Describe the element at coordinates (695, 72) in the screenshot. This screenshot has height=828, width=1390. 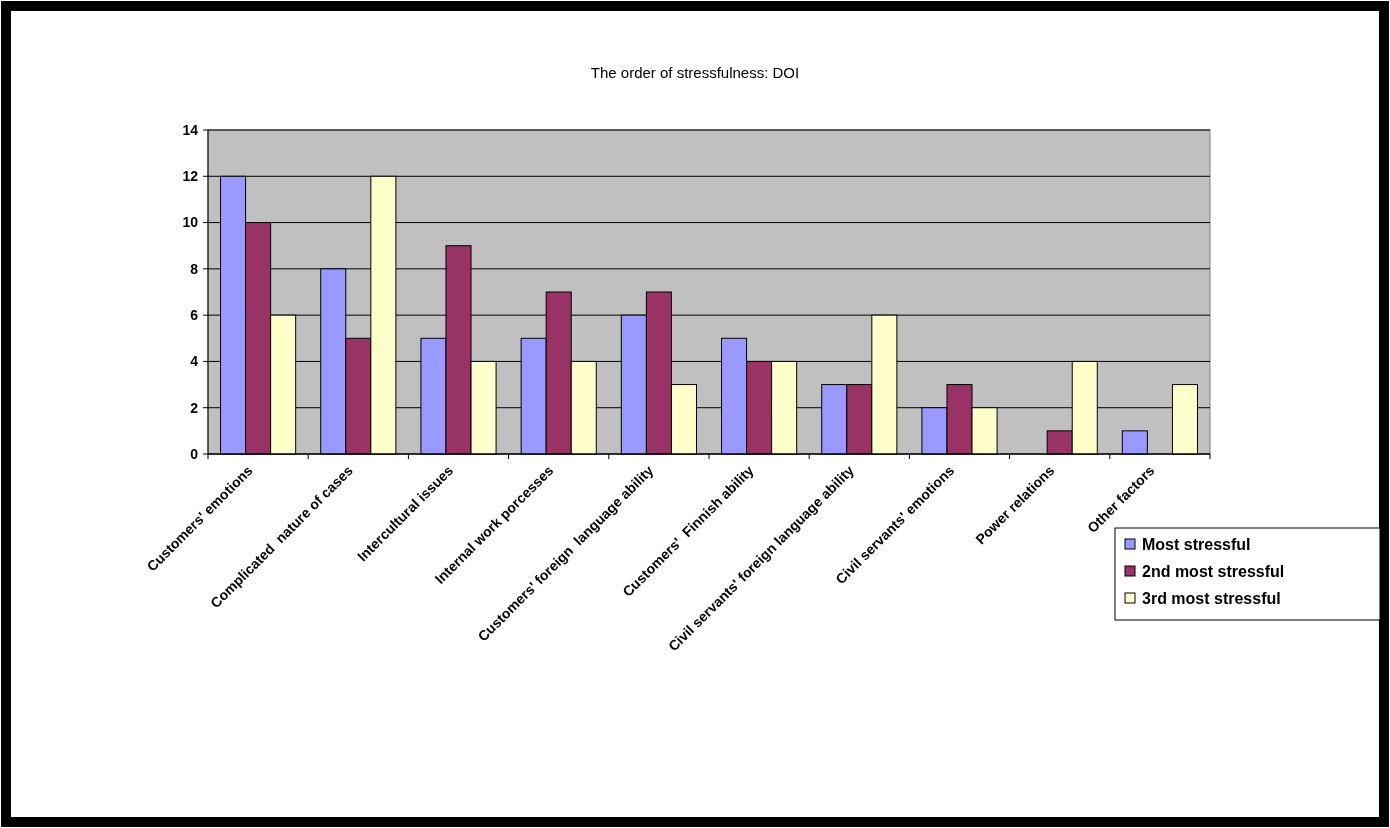
I see `chart-title: The order of stressfulness: DOI` at that location.